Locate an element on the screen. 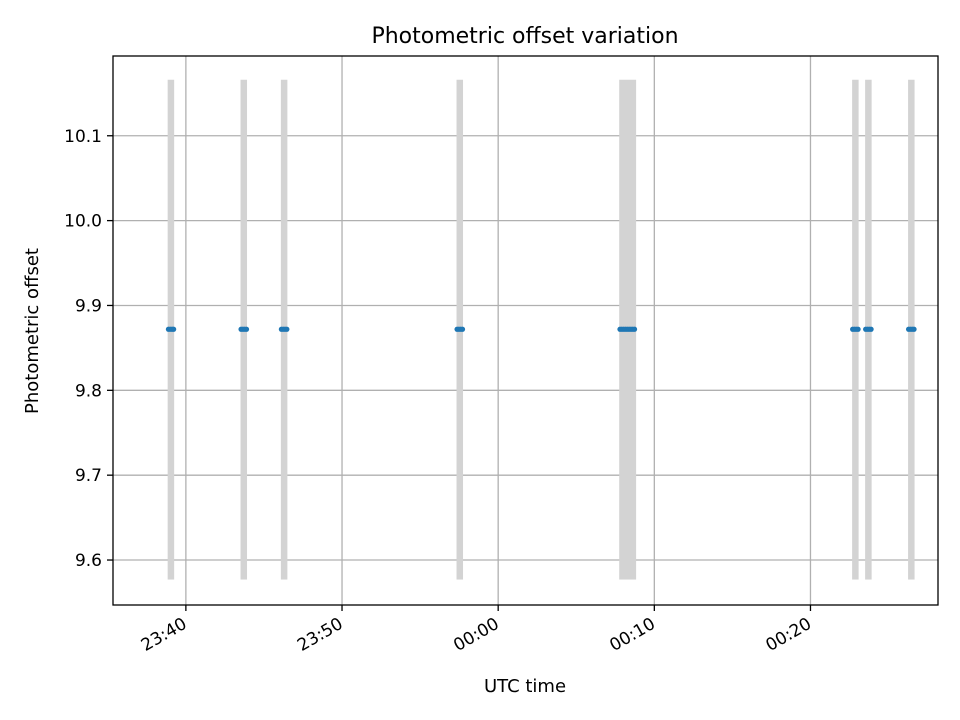 This screenshot has height=720, width=960. x-tick-label: 00:00 is located at coordinates (476, 635).